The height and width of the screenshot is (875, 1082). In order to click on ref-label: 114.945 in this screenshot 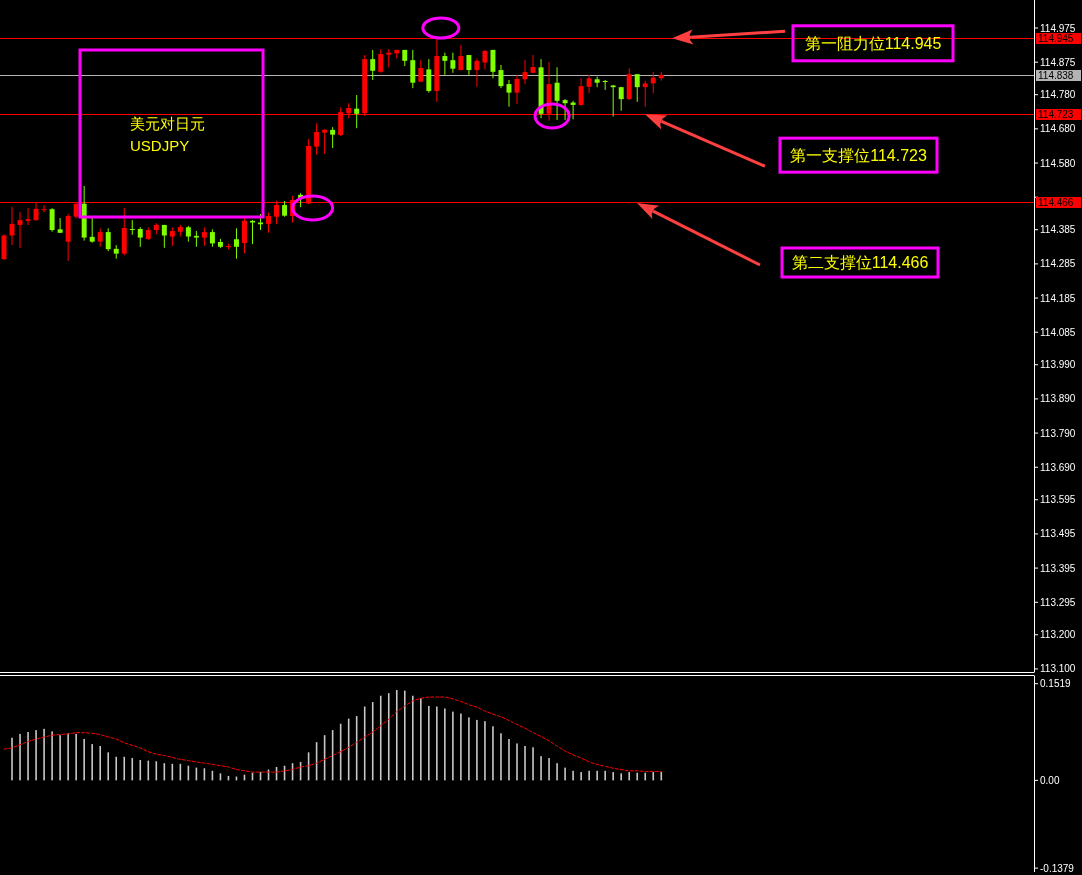, I will do `click(1058, 38)`.